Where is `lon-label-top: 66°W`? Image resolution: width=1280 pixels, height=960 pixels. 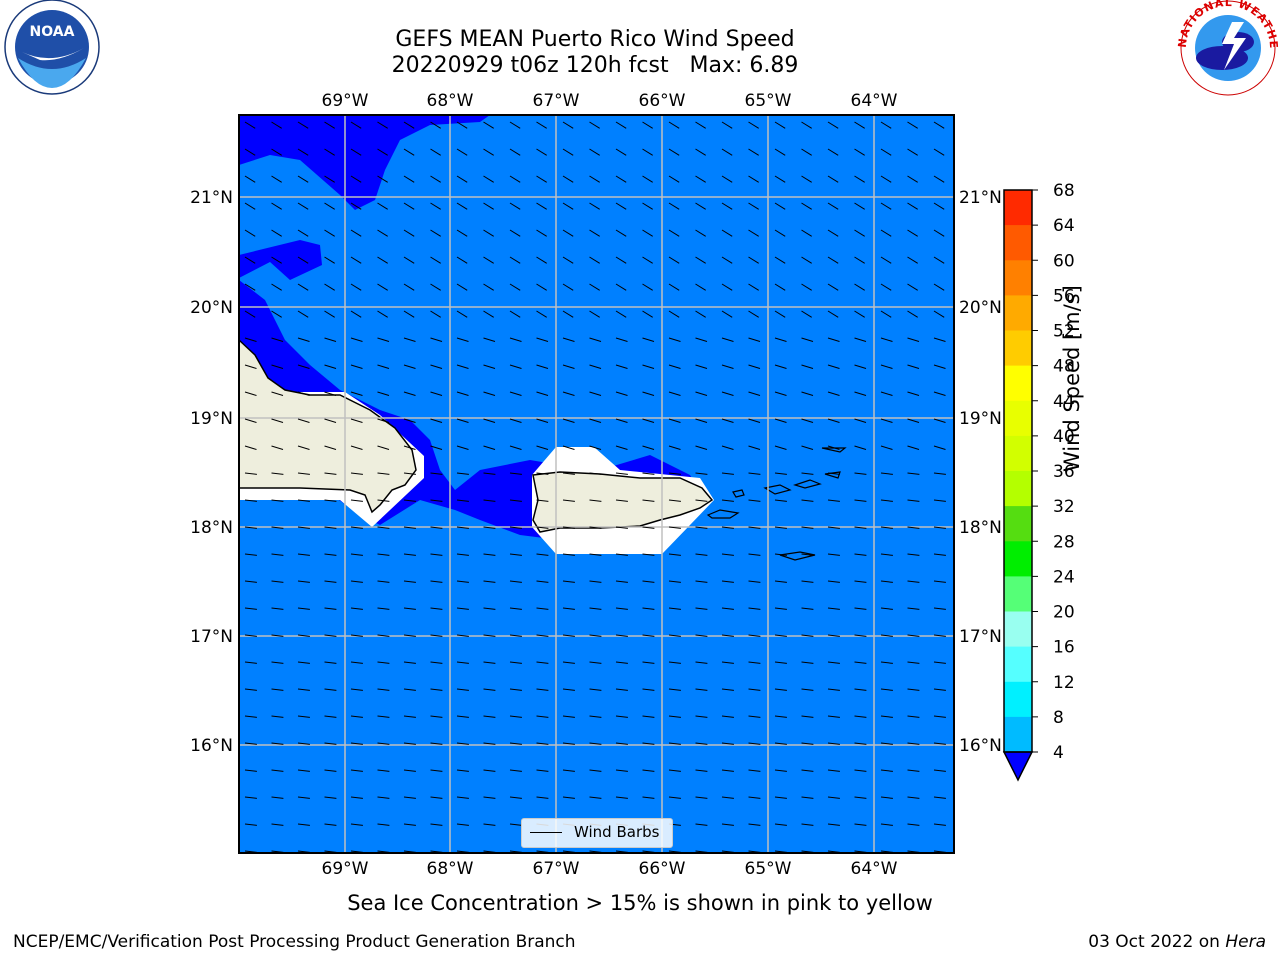
lon-label-top: 66°W is located at coordinates (662, 101).